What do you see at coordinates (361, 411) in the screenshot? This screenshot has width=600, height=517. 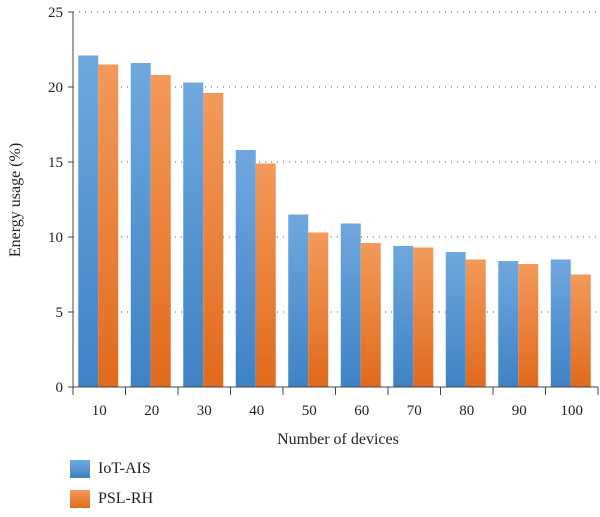 I see `x-tick-label: 60` at bounding box center [361, 411].